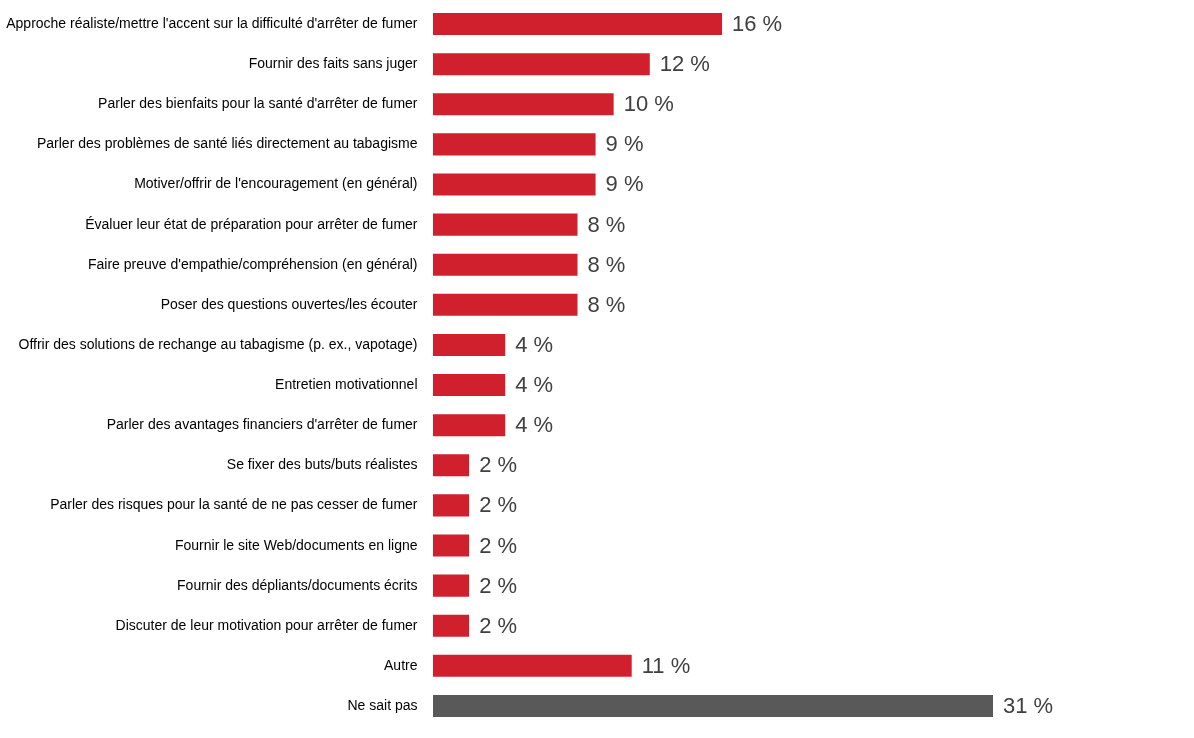  I want to click on y-tick-label: Approche réaliste/mettre l'accent sur la difficulté d'arrêter de fumer, so click(212, 23).